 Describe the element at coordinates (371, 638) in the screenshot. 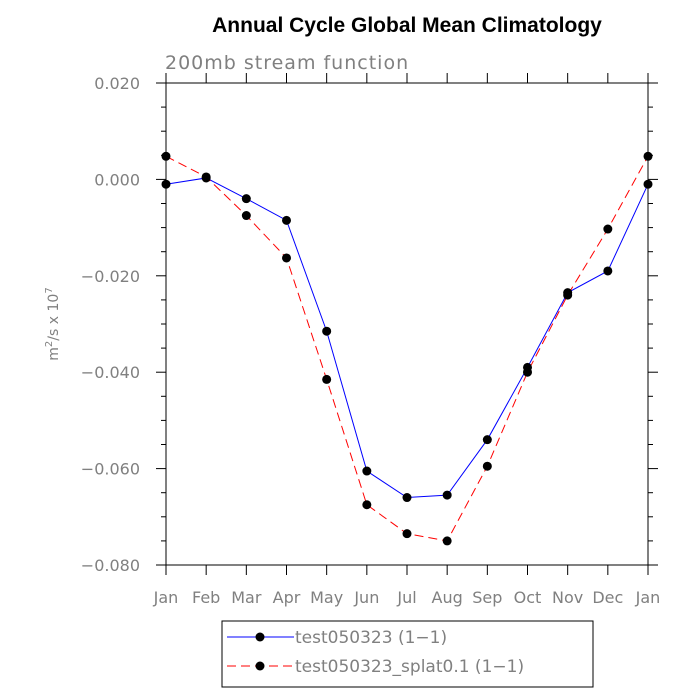

I see `legend-label-series-1: test050323 (1−1)` at that location.